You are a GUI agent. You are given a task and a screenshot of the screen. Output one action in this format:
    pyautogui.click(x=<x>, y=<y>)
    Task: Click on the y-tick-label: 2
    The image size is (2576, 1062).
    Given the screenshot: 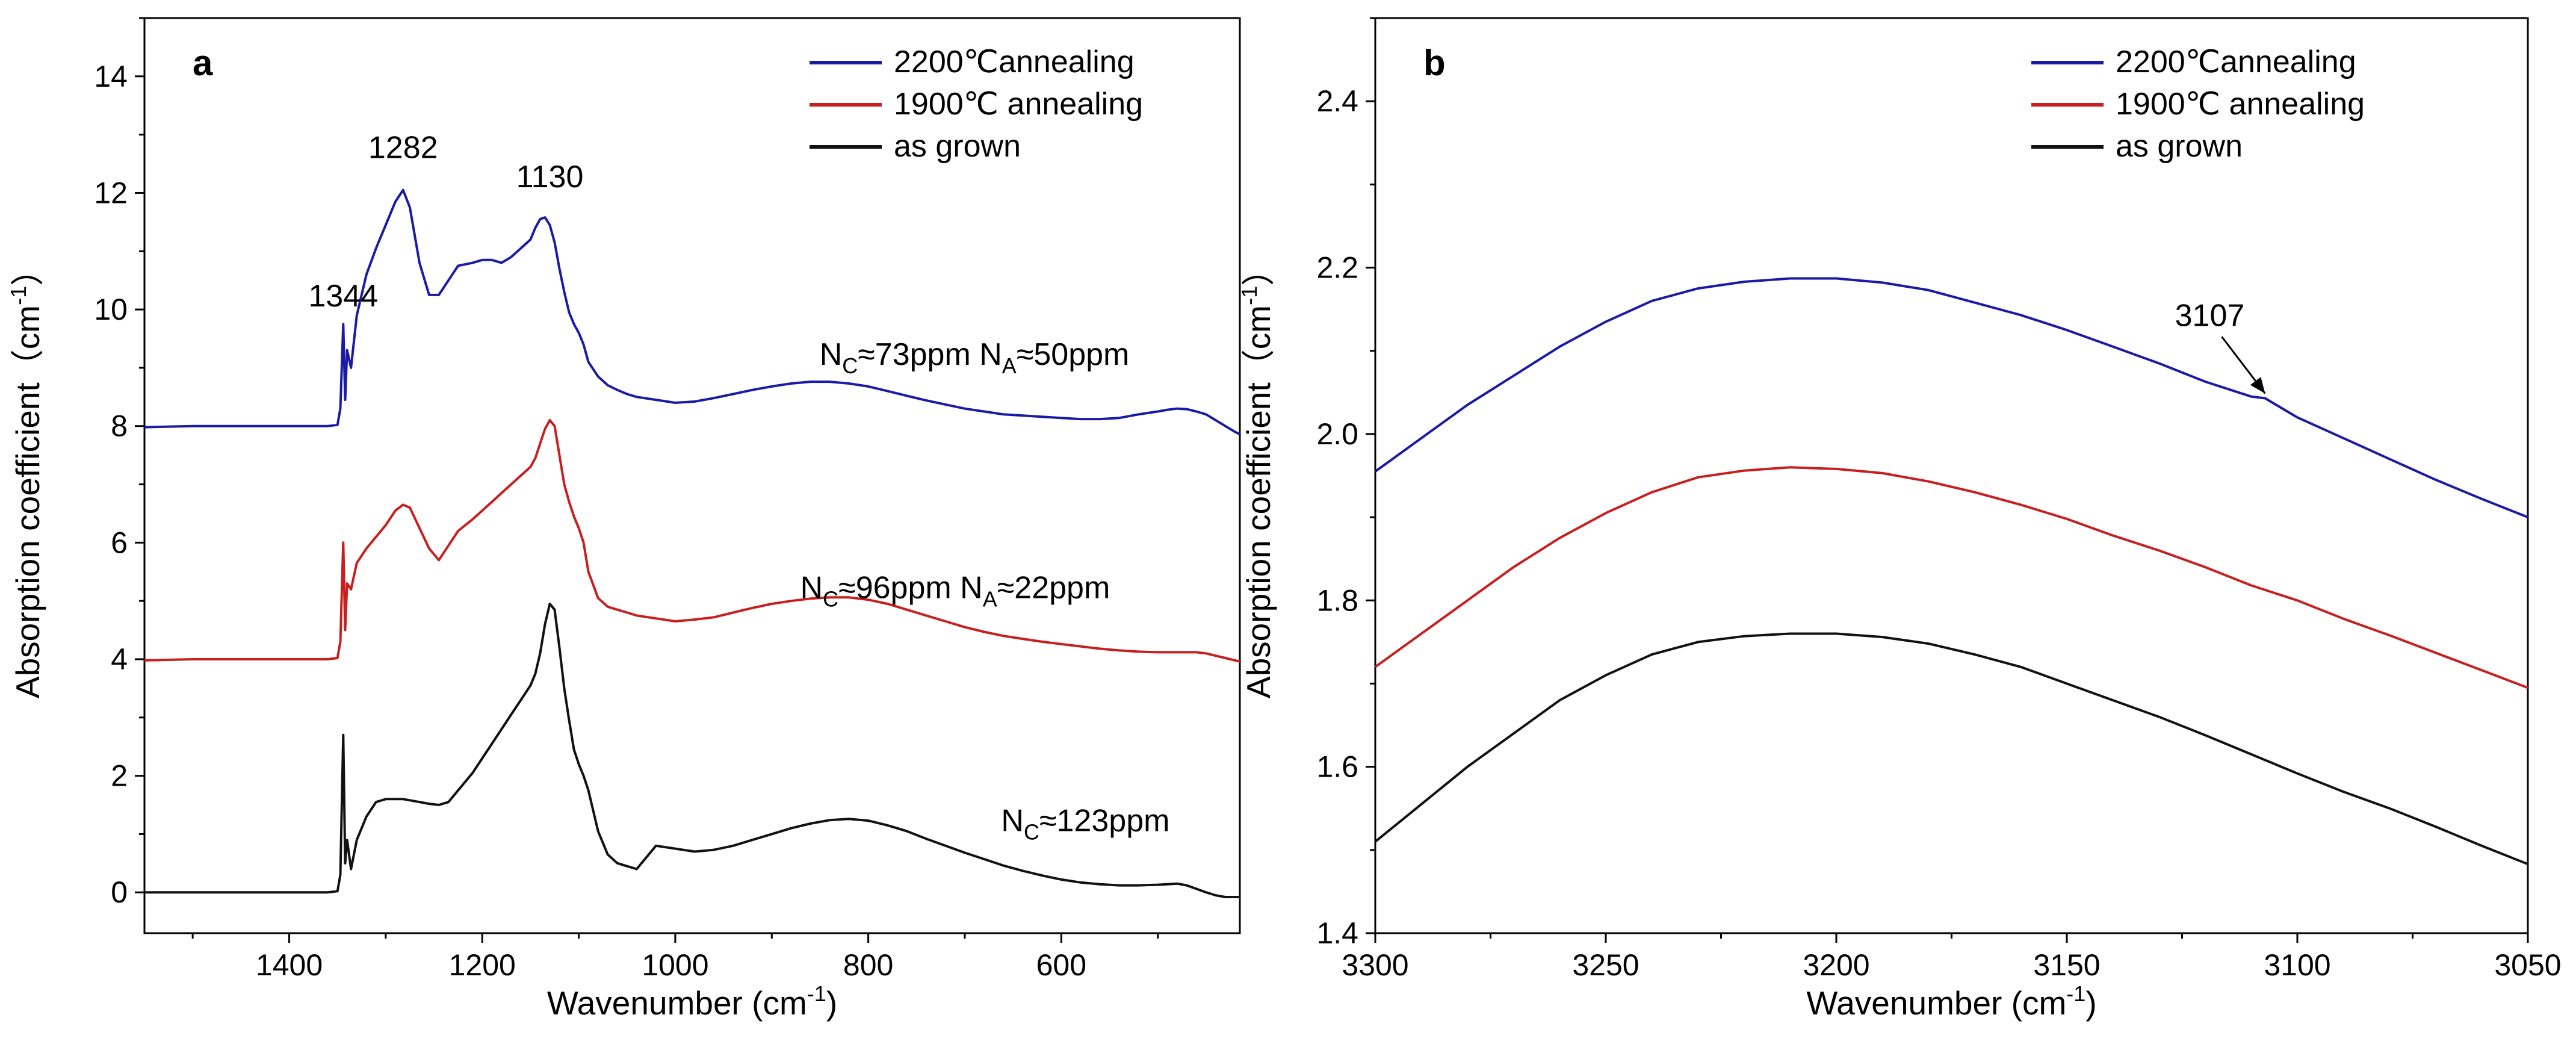 What is the action you would take?
    pyautogui.click(x=120, y=776)
    